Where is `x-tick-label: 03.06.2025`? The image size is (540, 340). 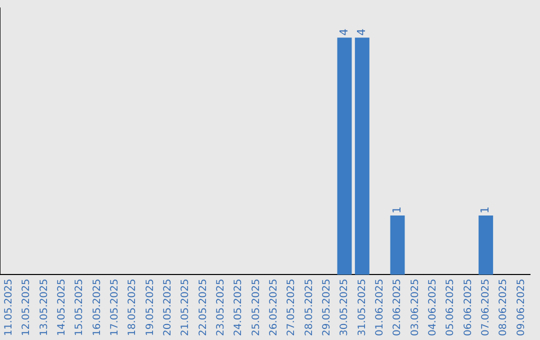 x-tick-label: 03.06.2025 is located at coordinates (415, 307).